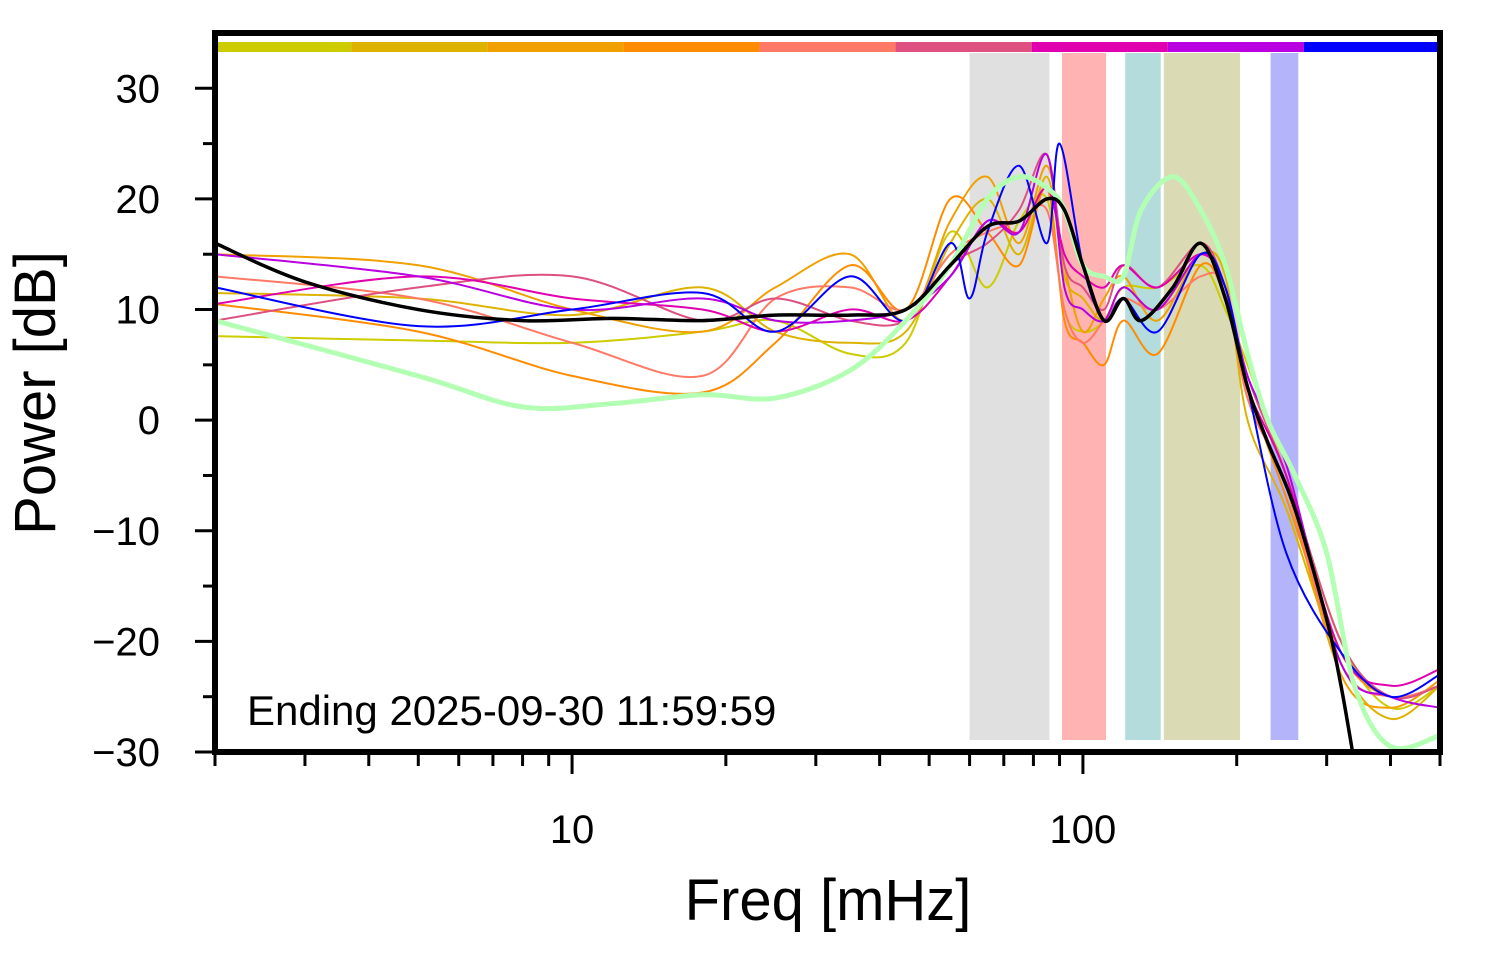 Image resolution: width=1494 pixels, height=957 pixels. I want to click on annotation-text: Ending 2025-09-30 11:59:59, so click(511, 710).